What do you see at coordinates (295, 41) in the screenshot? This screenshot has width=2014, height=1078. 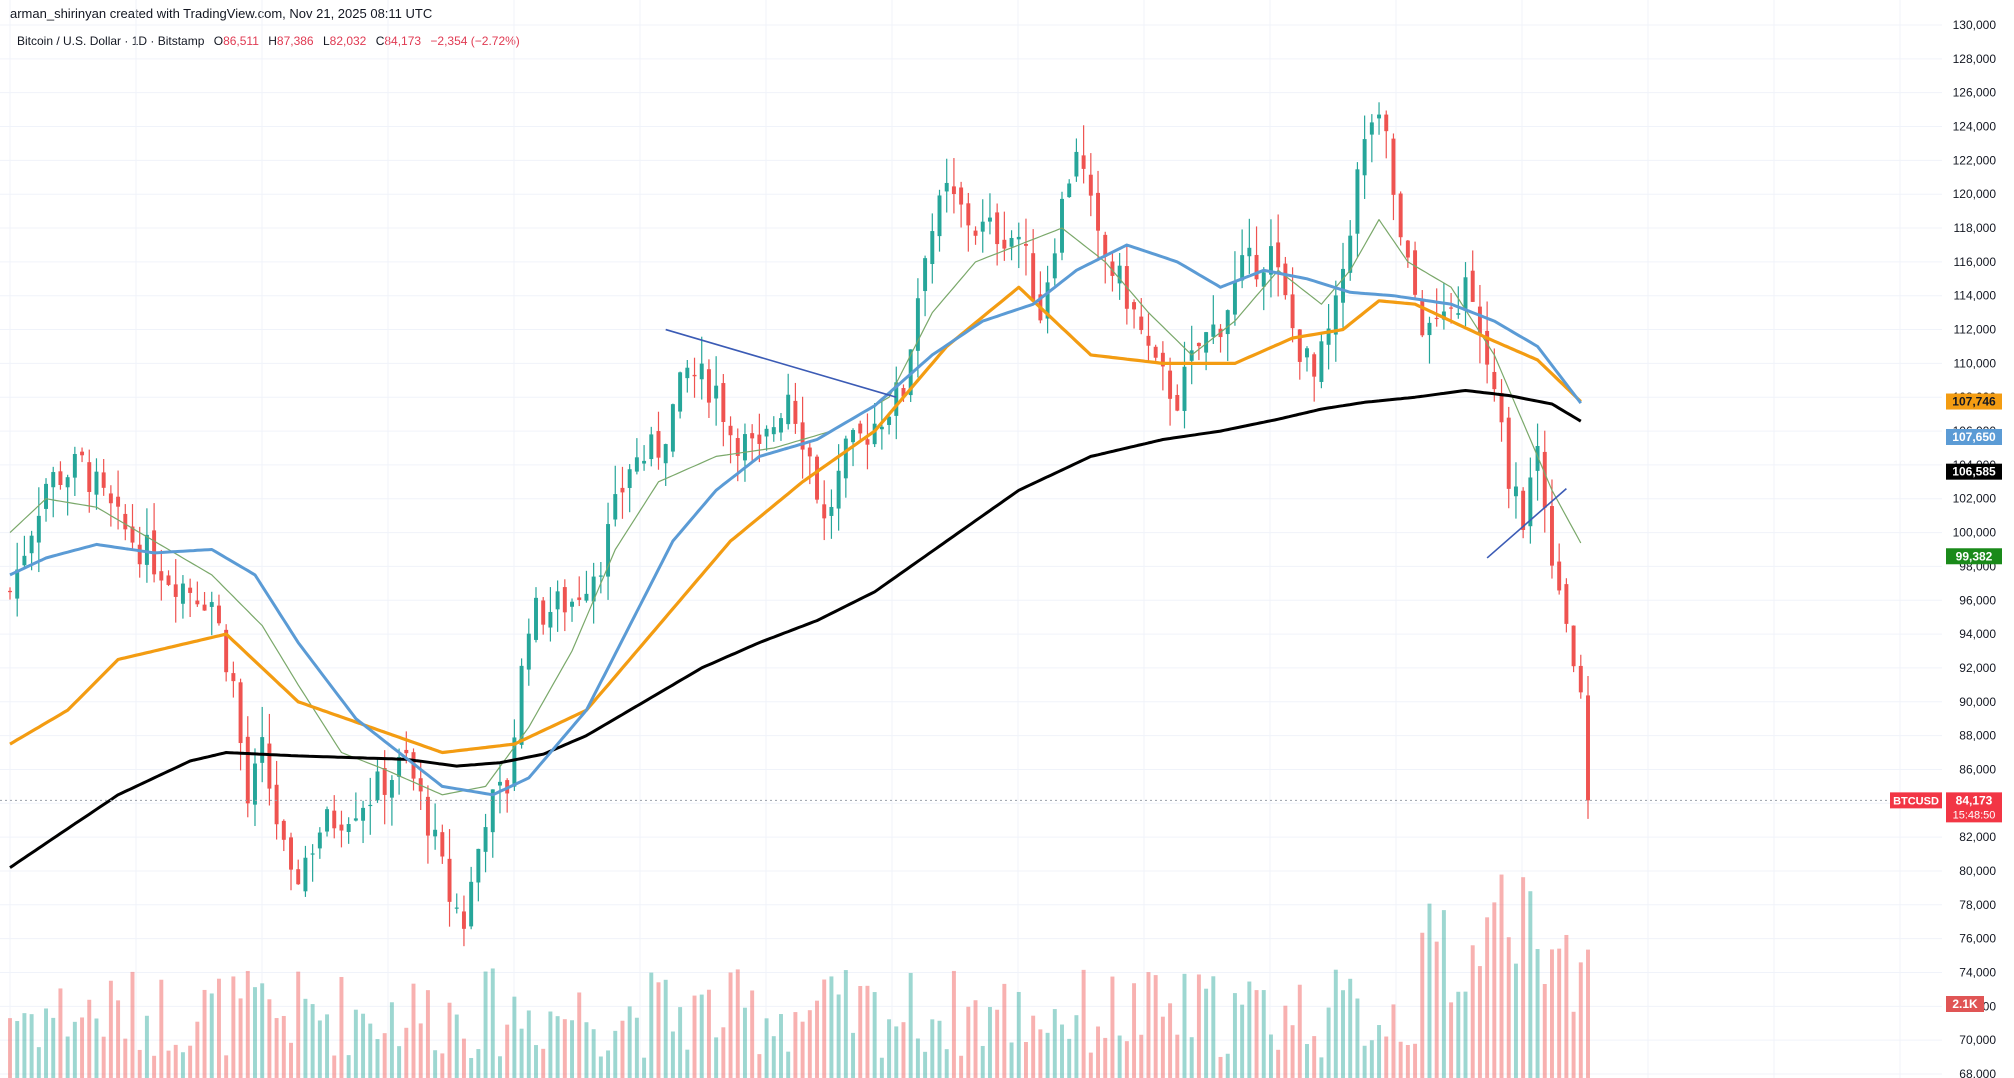 I see `high-value: 87,386` at bounding box center [295, 41].